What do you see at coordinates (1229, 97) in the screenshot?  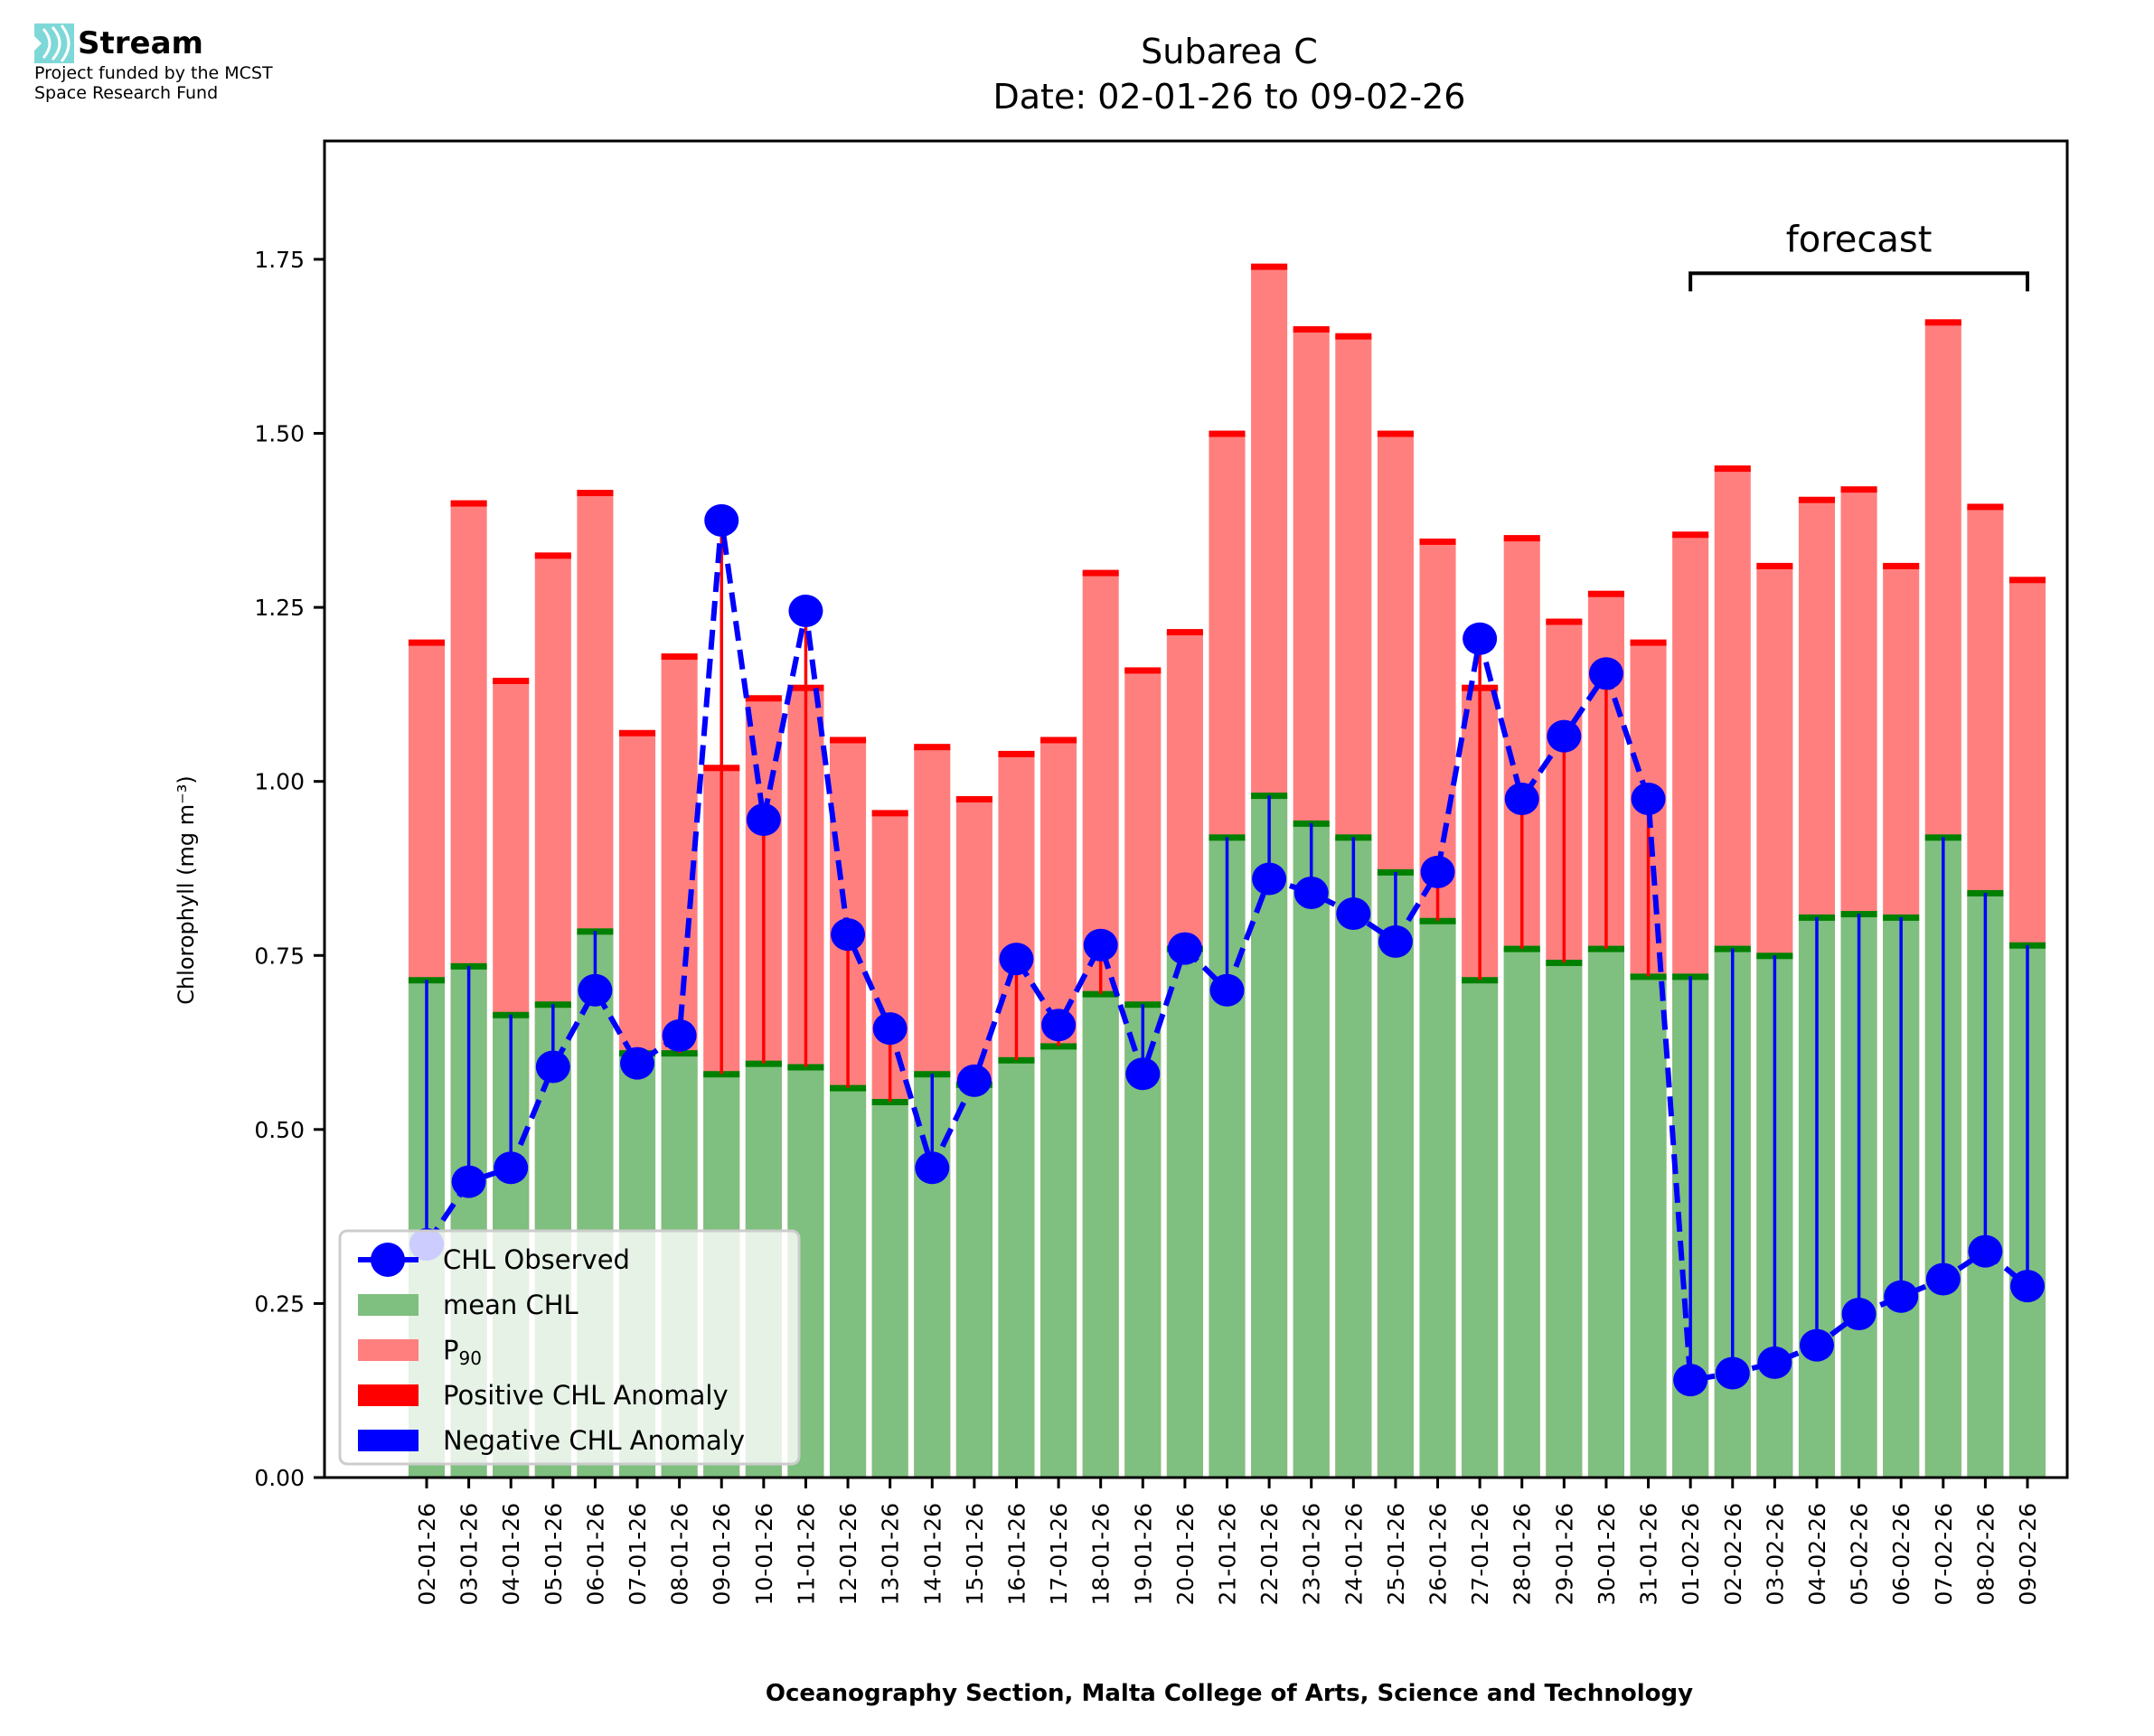 I see `chart-subtitle: Date: 02-01-26 to 09-02-26` at bounding box center [1229, 97].